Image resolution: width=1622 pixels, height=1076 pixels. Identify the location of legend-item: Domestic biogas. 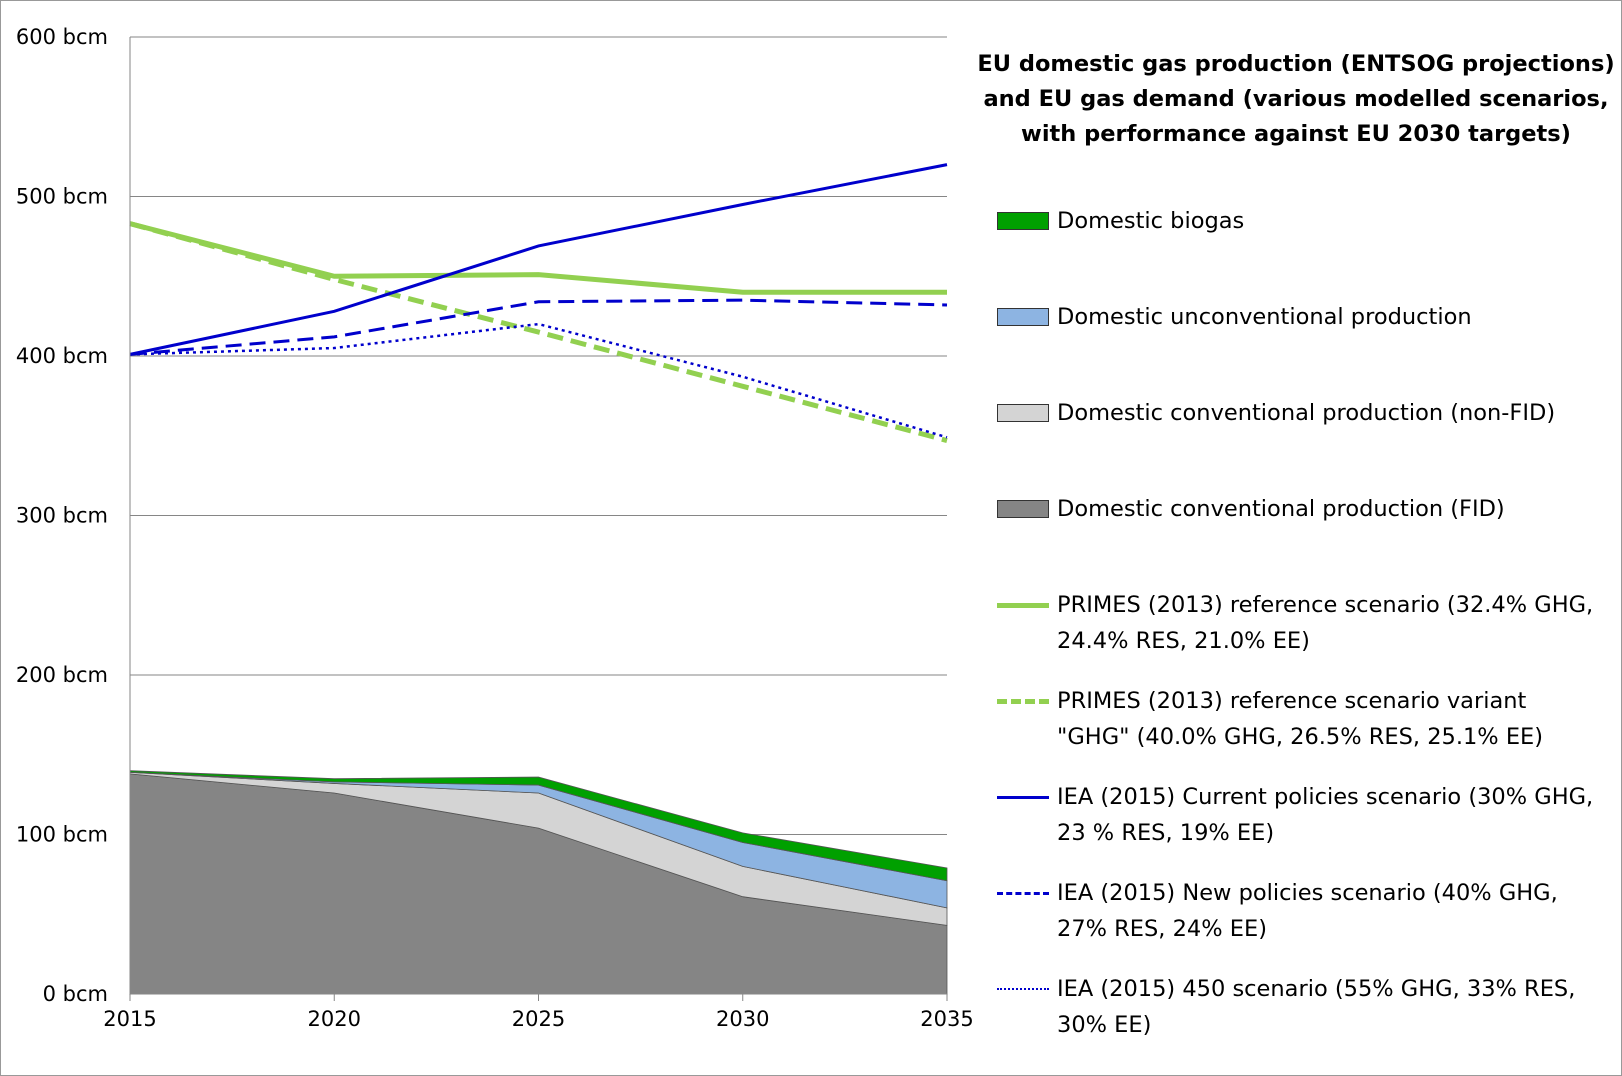
(1297, 221).